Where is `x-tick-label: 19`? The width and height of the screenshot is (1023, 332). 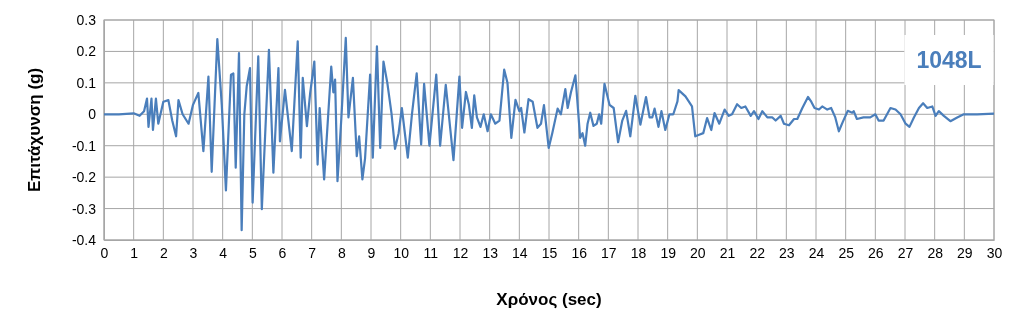 x-tick-label: 19 is located at coordinates (668, 252).